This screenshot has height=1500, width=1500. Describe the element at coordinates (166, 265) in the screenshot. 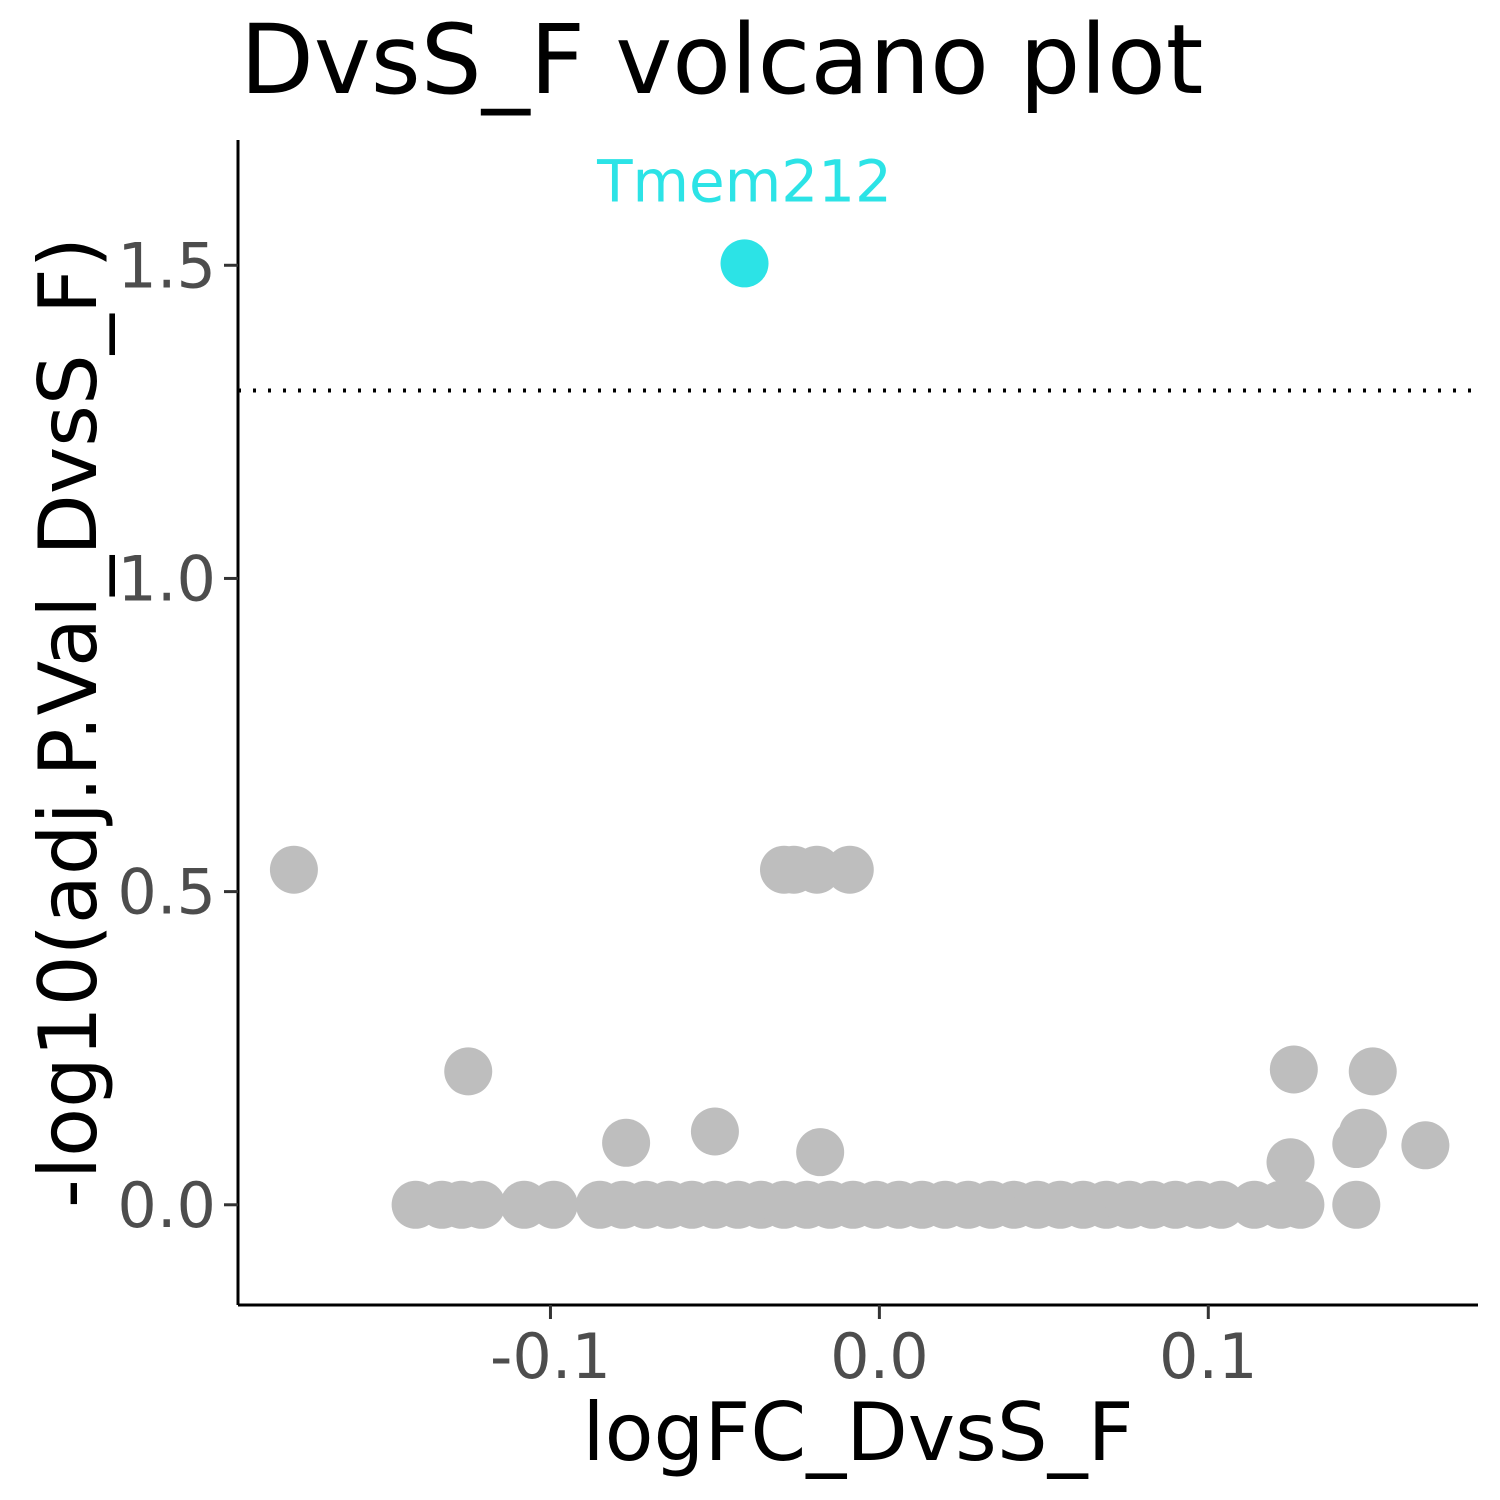

I see `y-tick-label: 1.5` at that location.